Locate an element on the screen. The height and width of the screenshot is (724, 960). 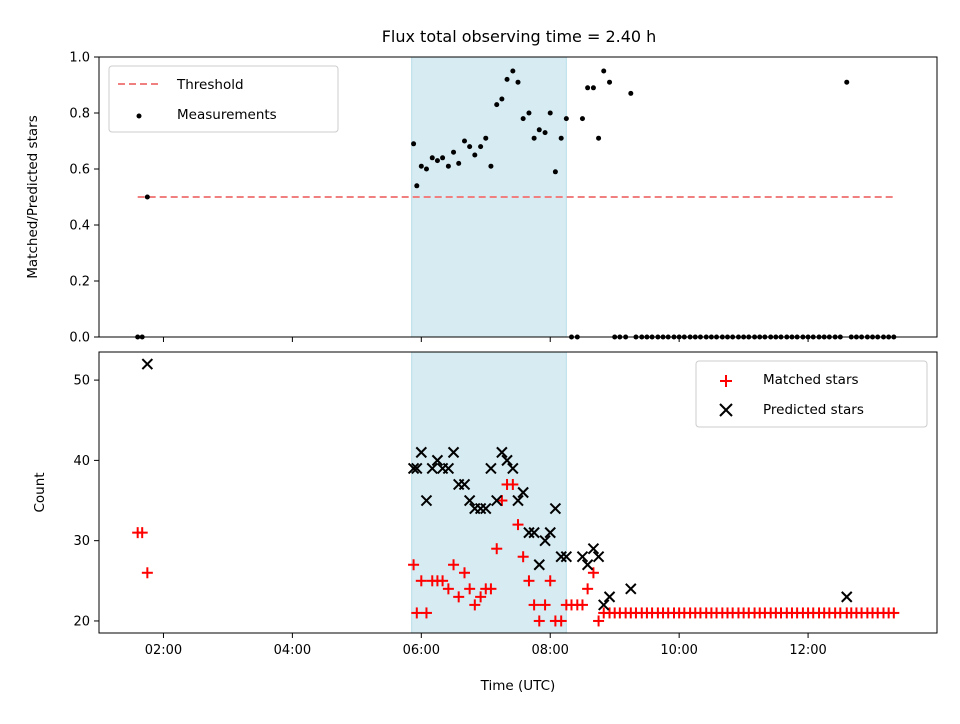
x-tick-label: 06:00 is located at coordinates (421, 650).